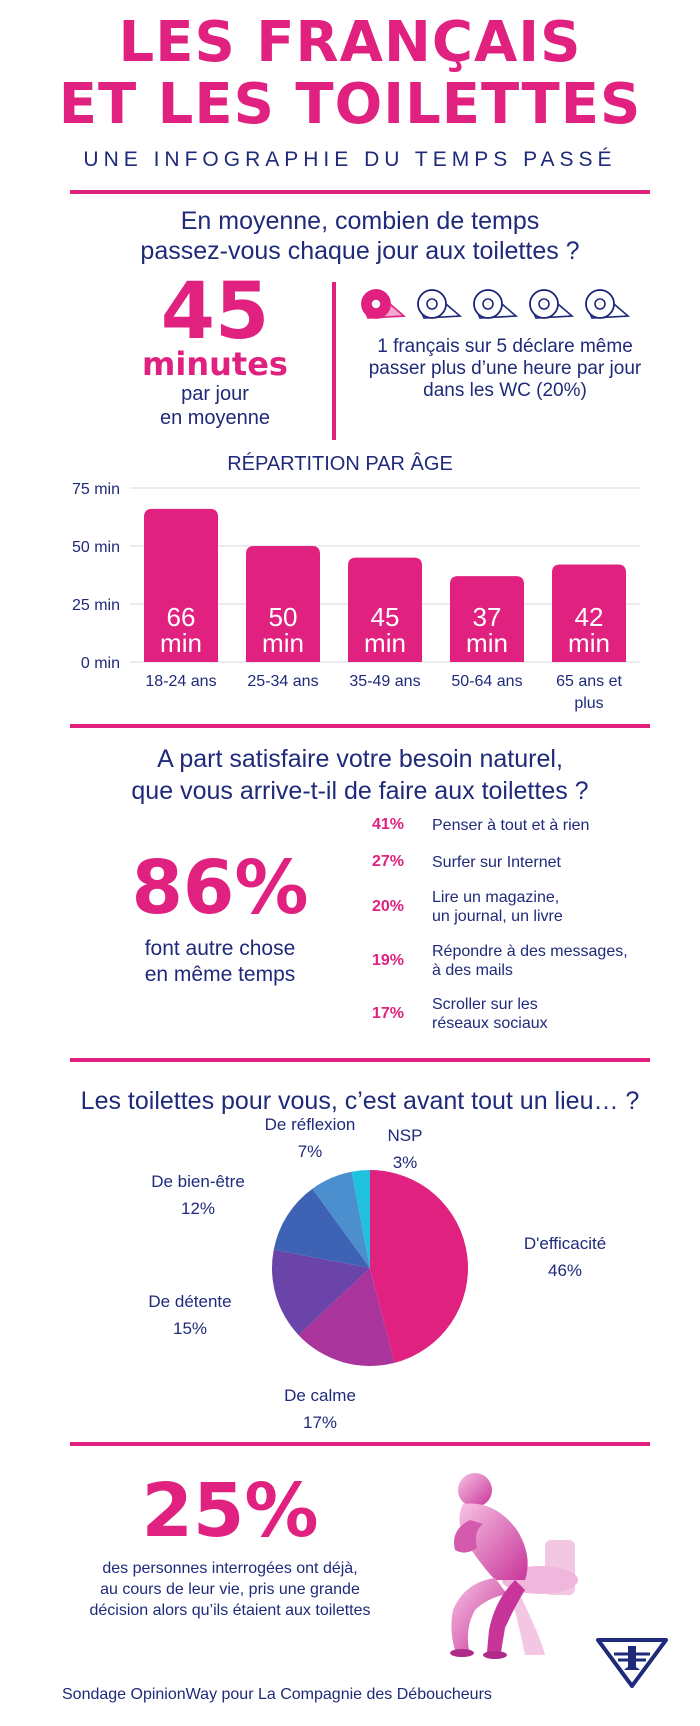  What do you see at coordinates (388, 960) in the screenshot?
I see `activity-percent: 19%` at bounding box center [388, 960].